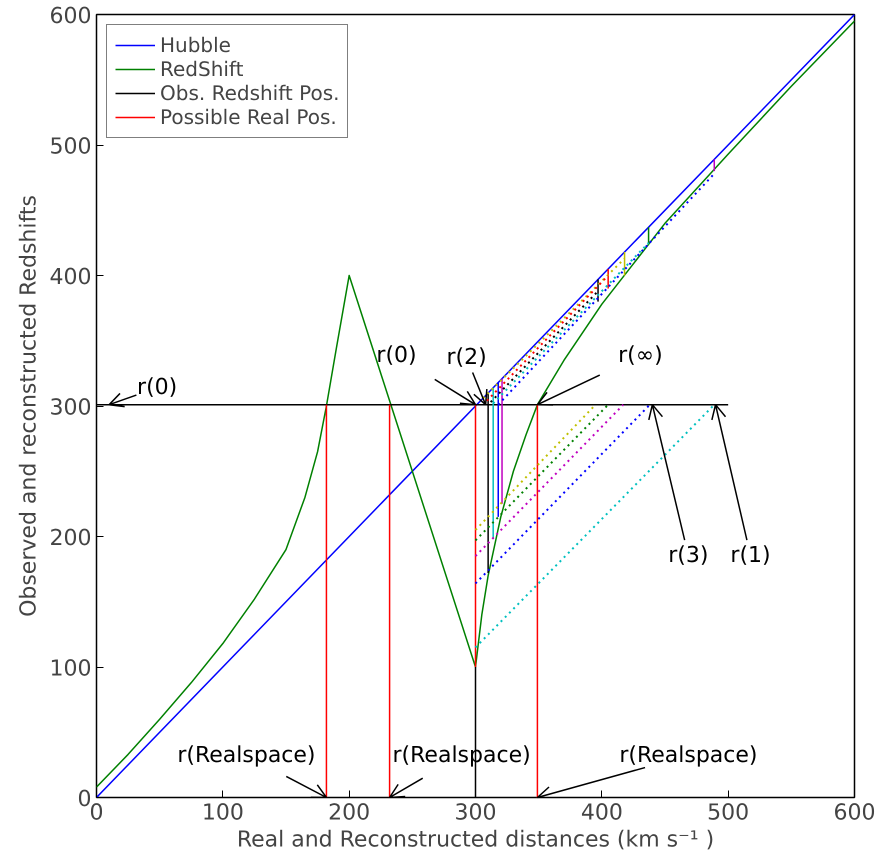 This screenshot has width=886, height=865. I want to click on annotation: r(2), so click(466, 357).